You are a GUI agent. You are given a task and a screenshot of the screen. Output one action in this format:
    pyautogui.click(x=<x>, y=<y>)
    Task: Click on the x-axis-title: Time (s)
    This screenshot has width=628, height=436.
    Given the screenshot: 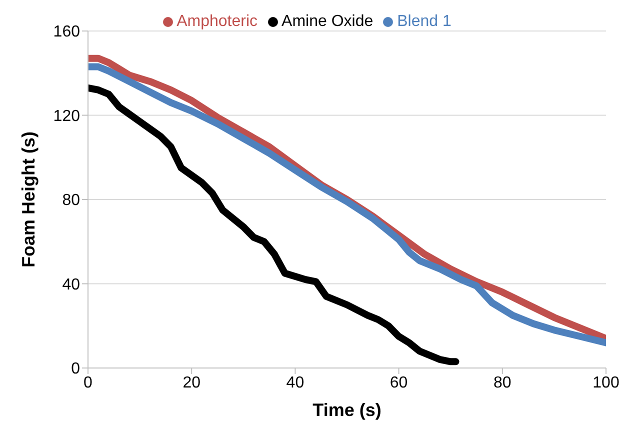 What is the action you would take?
    pyautogui.click(x=347, y=410)
    